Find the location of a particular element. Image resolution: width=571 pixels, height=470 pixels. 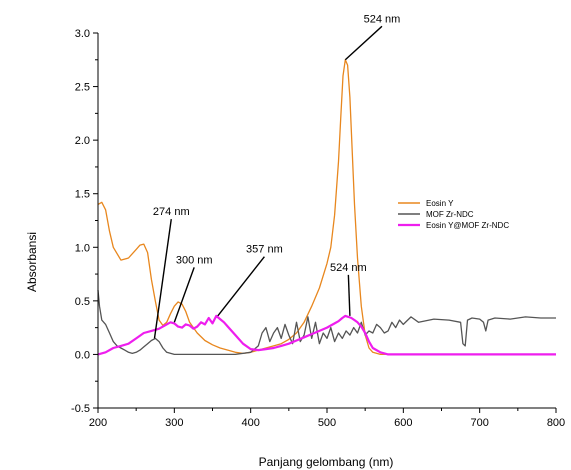

annotation-label: 274 nm is located at coordinates (171, 212).